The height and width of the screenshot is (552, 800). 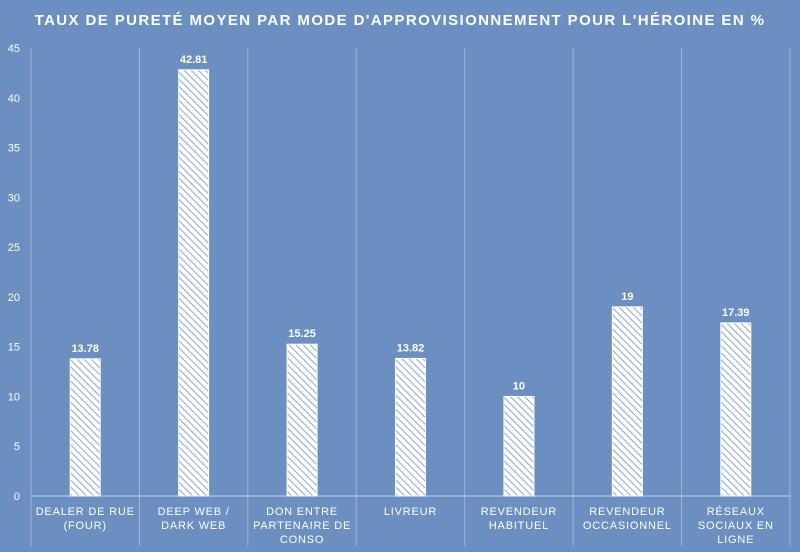 What do you see at coordinates (14, 198) in the screenshot?
I see `y-tick-label: 30` at bounding box center [14, 198].